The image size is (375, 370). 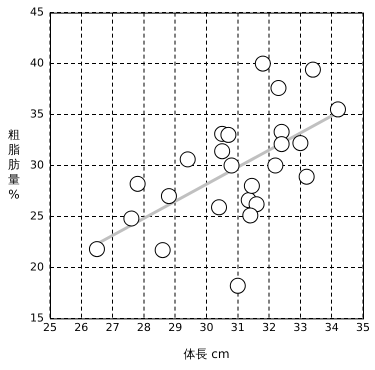 I want to click on x-tick-label: 32, so click(x=269, y=327).